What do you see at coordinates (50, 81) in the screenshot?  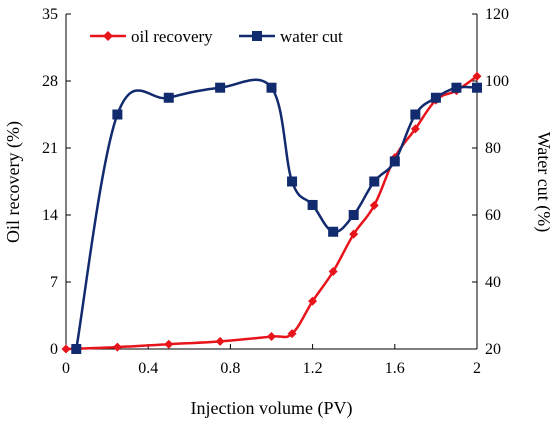 I see `left-y-tick-label: 28` at bounding box center [50, 81].